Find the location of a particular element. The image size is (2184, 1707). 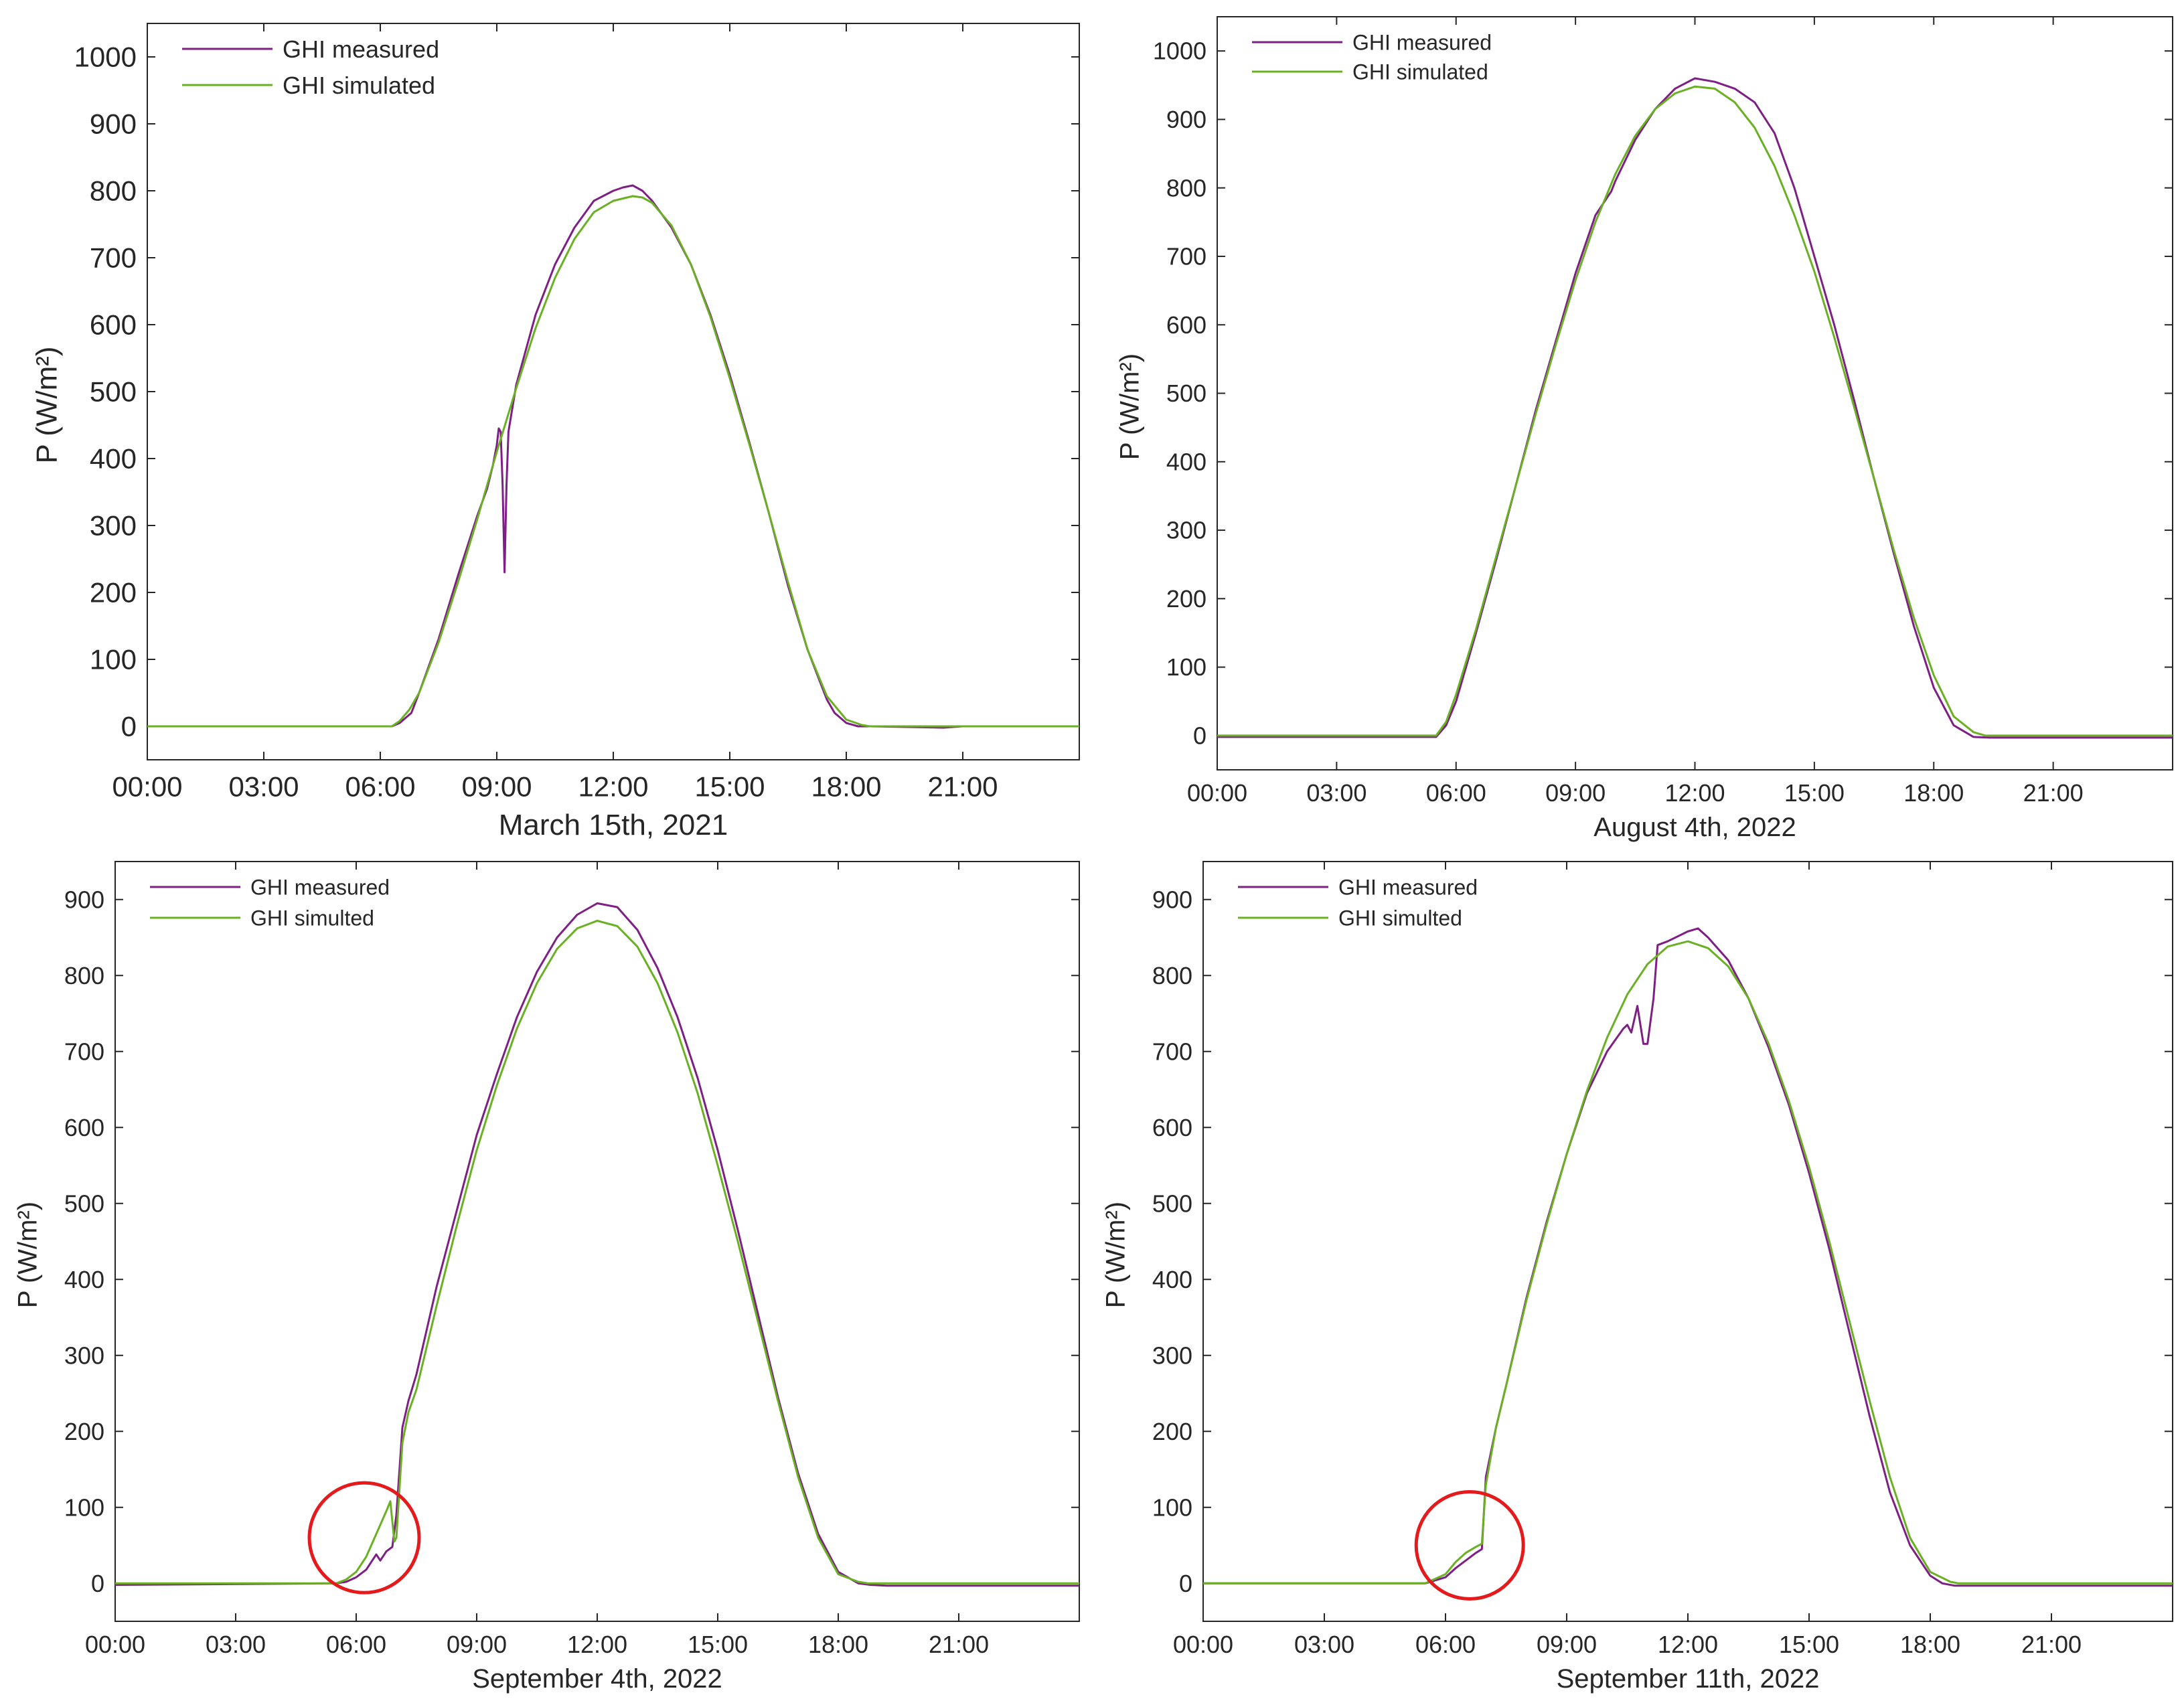

series-line-measured is located at coordinates (613, 456).